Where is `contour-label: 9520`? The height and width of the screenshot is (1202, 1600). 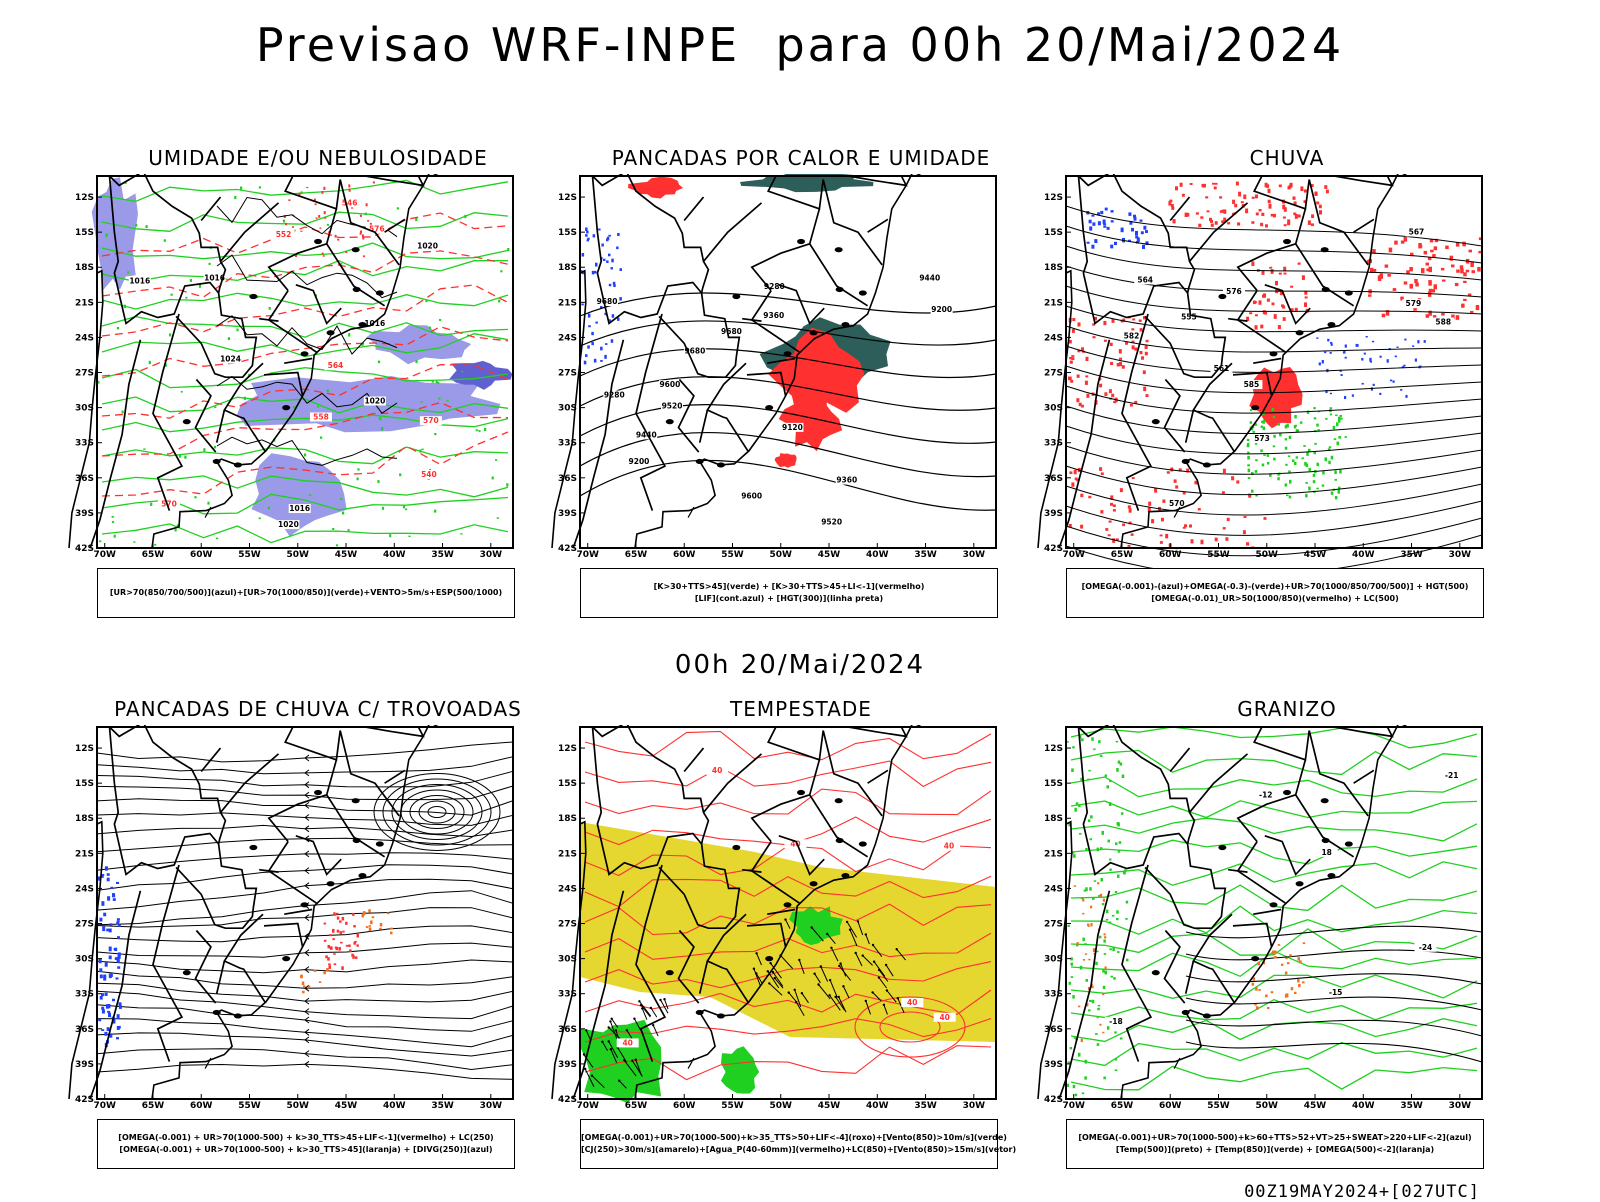 contour-label: 9520 is located at coordinates (831, 522).